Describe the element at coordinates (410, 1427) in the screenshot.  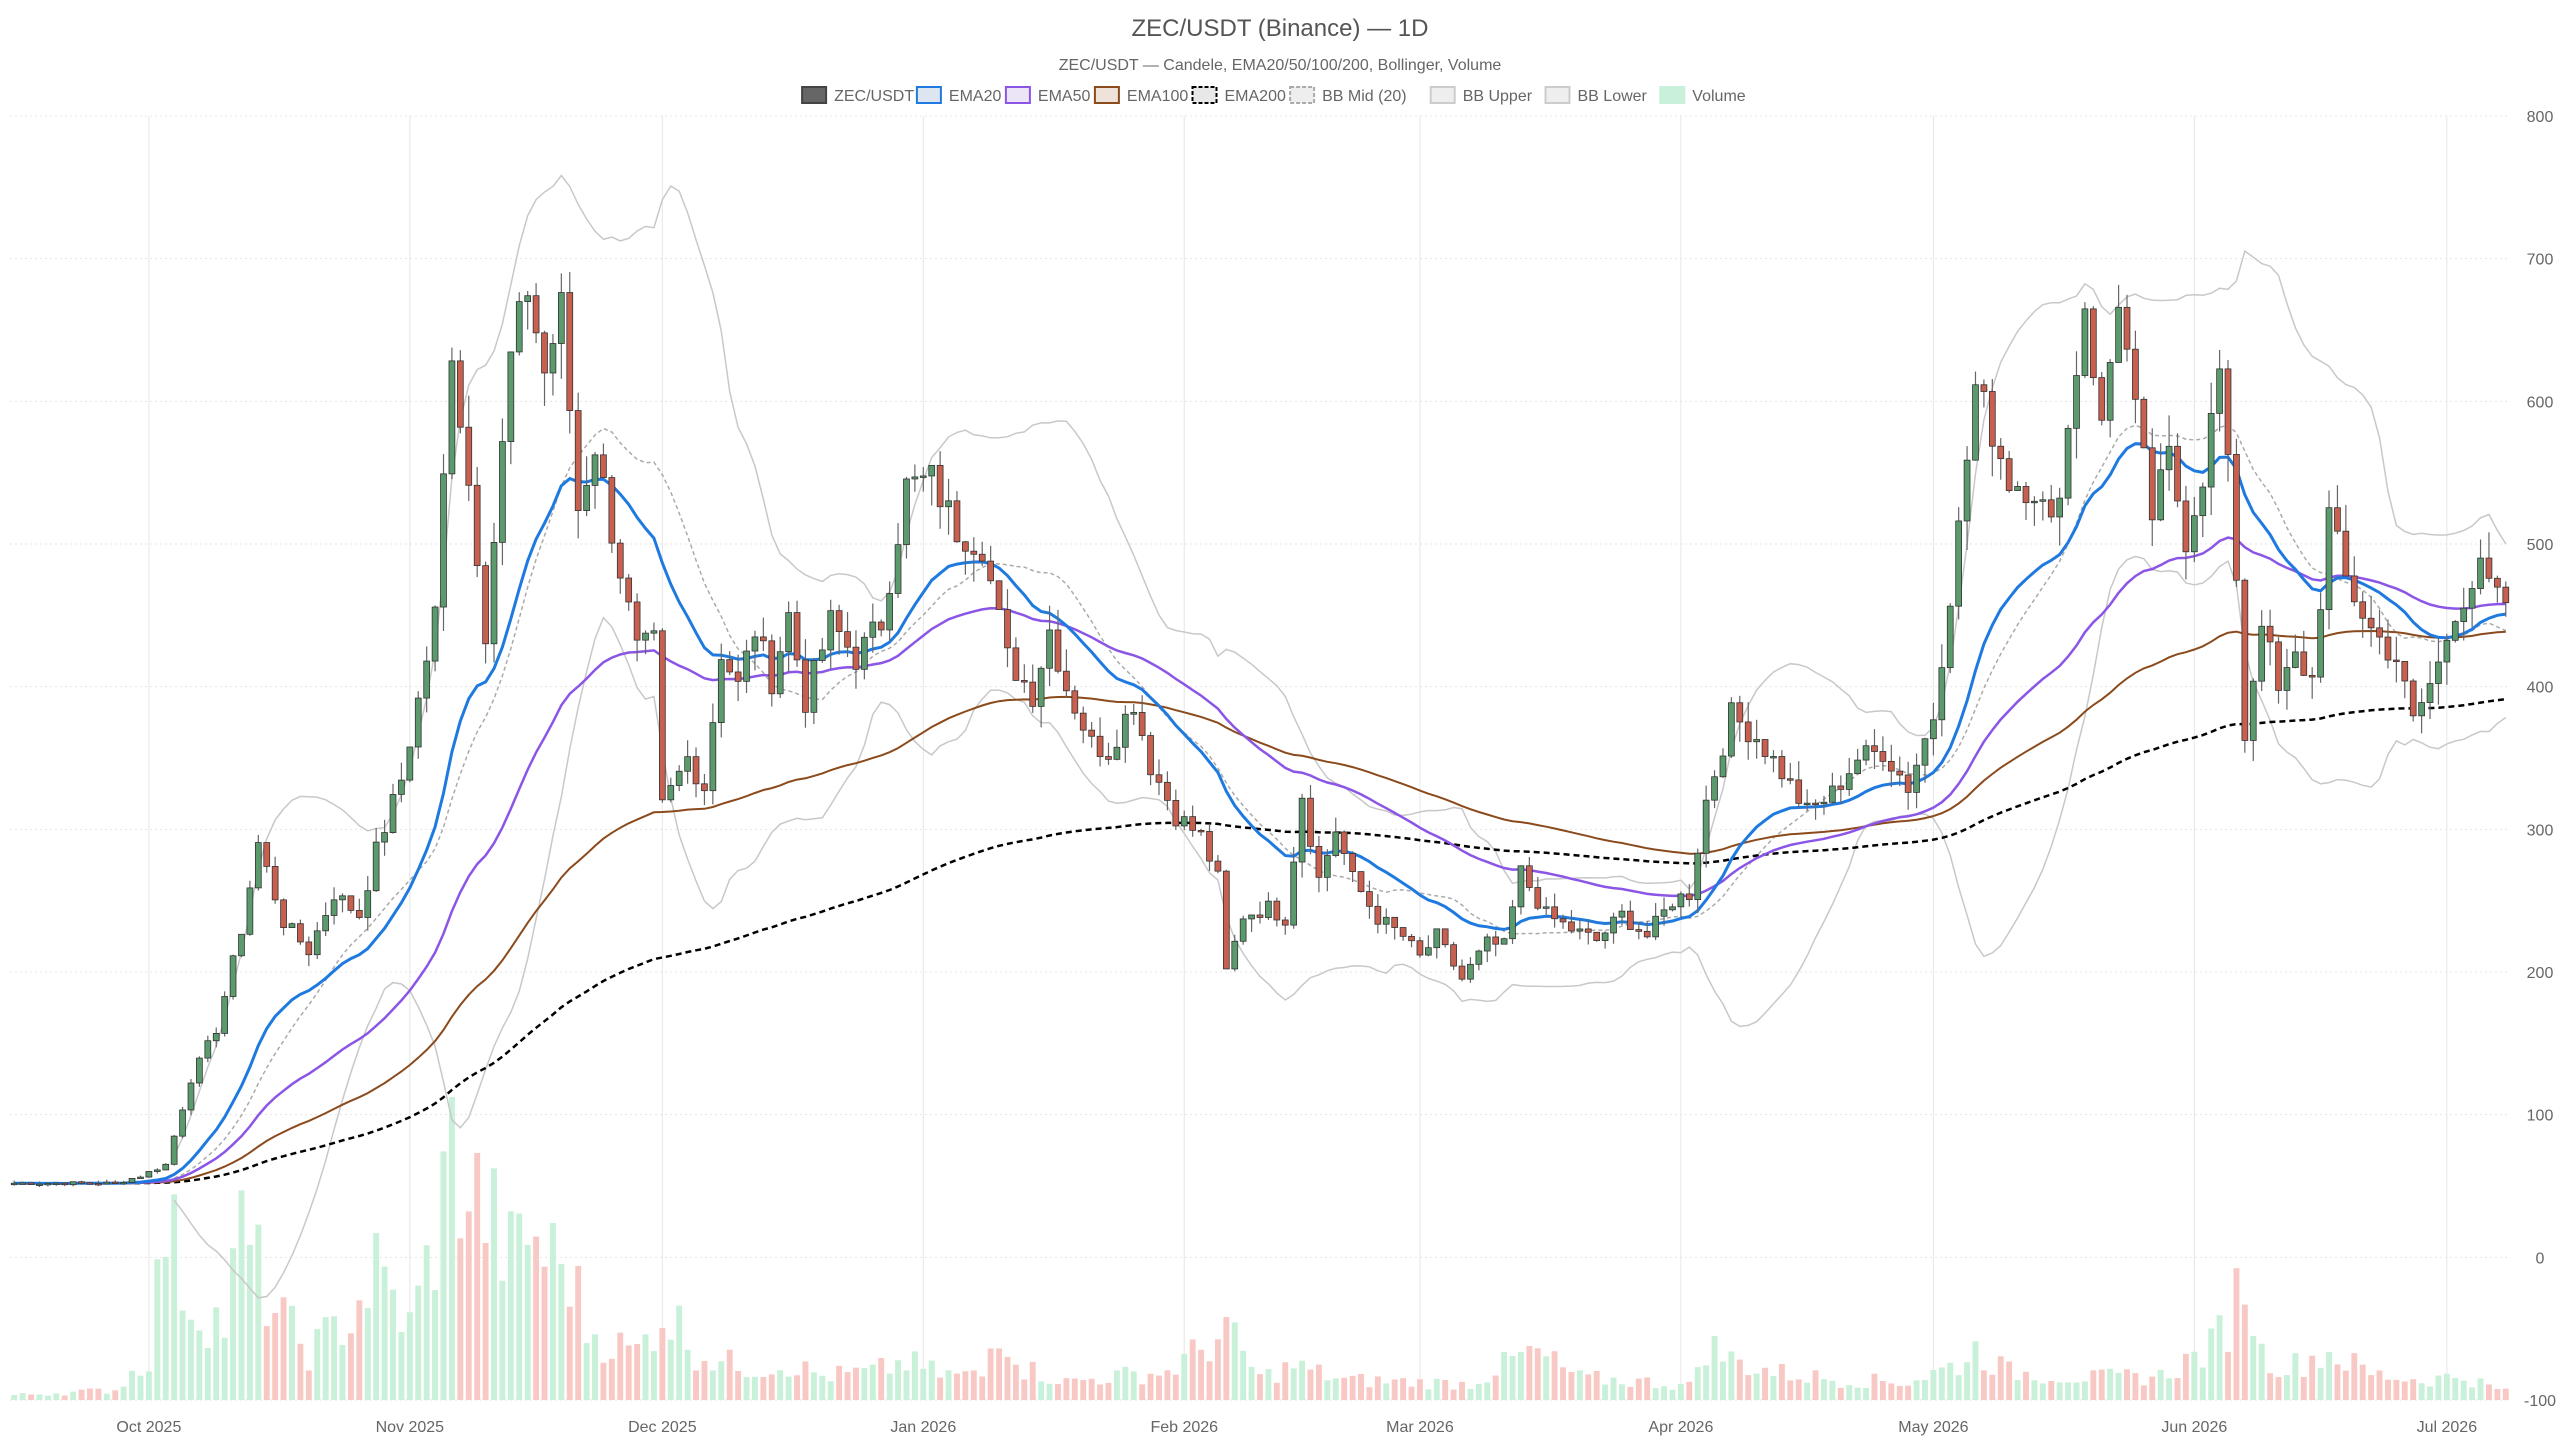
I see `x-tick-label: Nov 2025` at that location.